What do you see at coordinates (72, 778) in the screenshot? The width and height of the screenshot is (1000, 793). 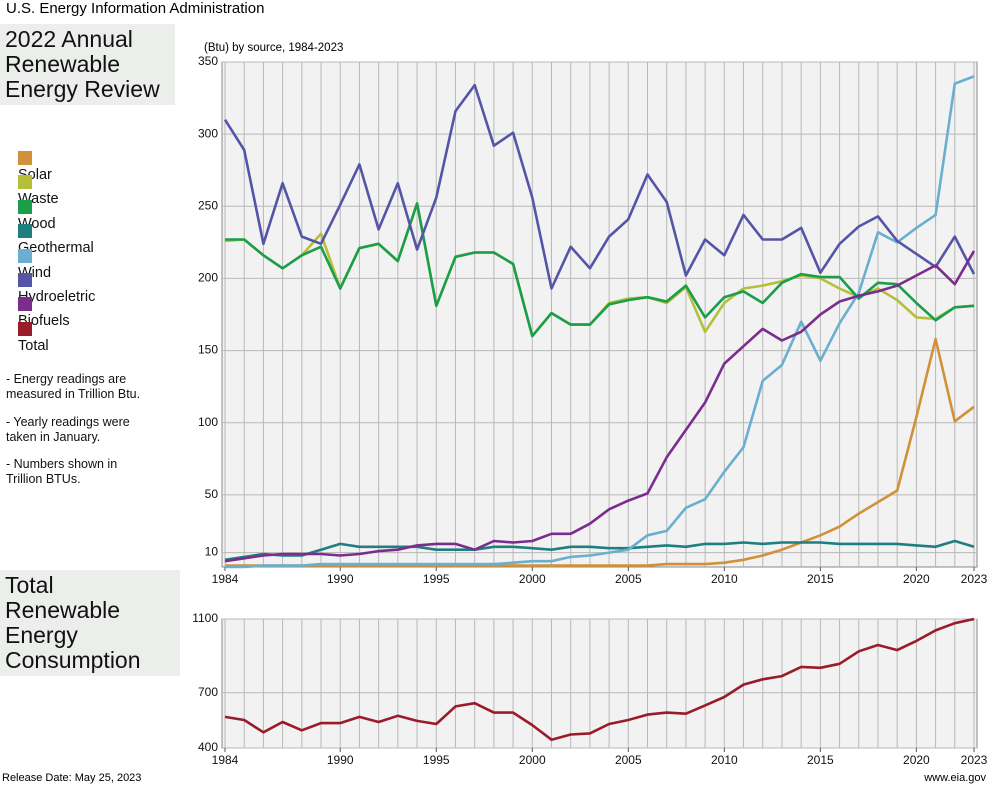 I see `footer-left: Release Date: May 25, 2023` at bounding box center [72, 778].